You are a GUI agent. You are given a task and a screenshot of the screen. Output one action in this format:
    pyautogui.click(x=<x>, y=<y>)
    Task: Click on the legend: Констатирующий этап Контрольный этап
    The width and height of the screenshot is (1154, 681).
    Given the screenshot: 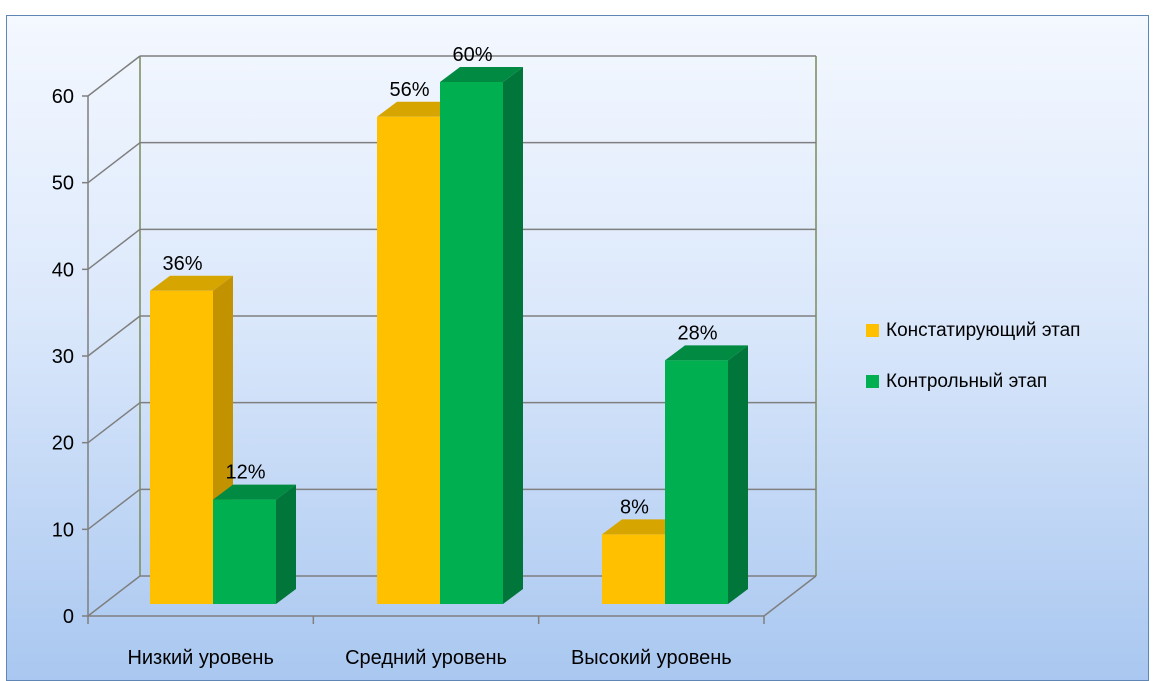 What is the action you would take?
    pyautogui.click(x=973, y=367)
    